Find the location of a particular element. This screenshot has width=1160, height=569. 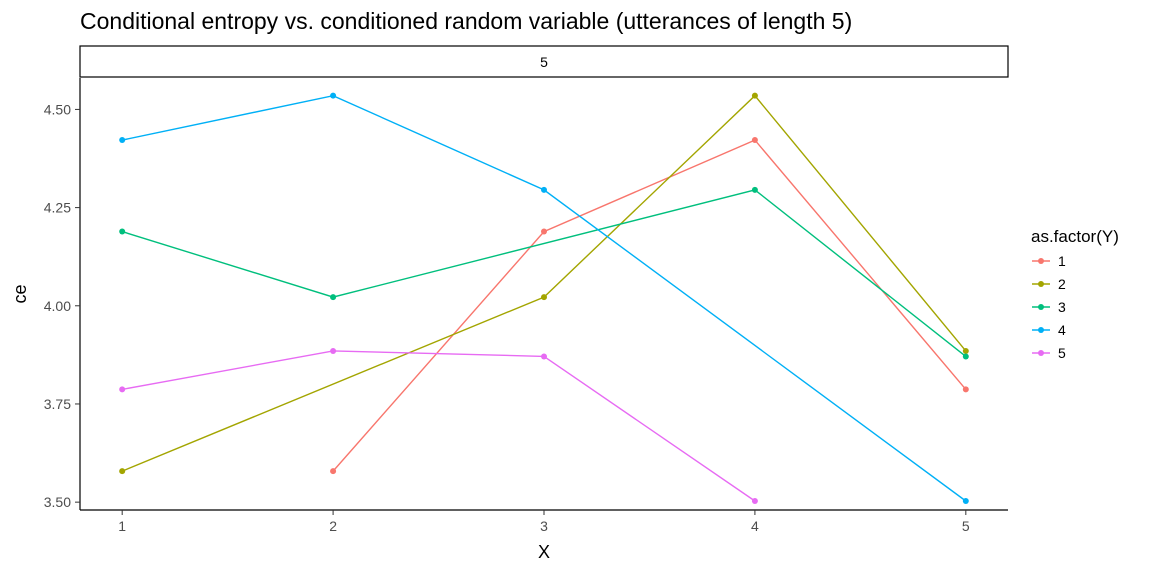

legend-item-2: 2 is located at coordinates (1049, 284).